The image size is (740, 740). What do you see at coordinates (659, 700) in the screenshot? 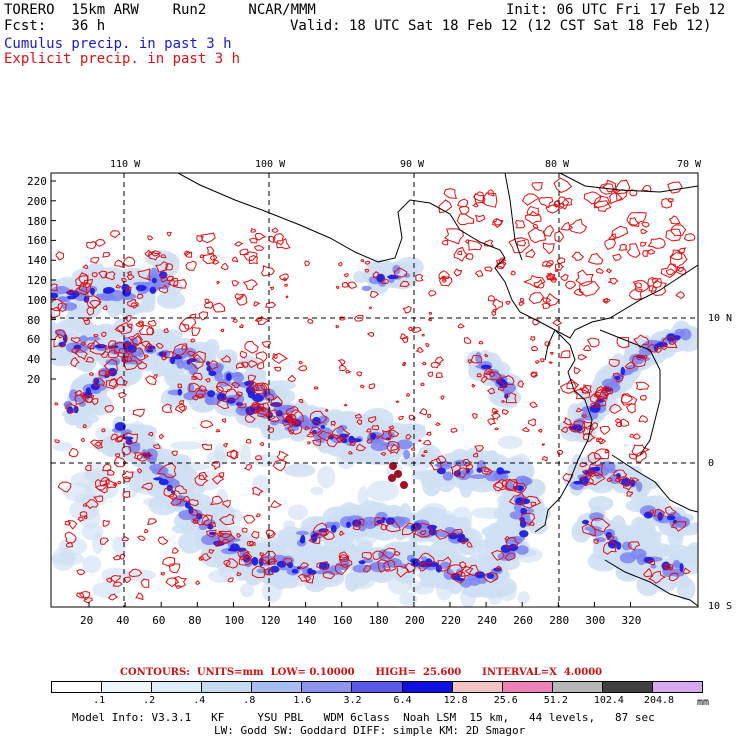
I see `colorbar-label: 204.8` at bounding box center [659, 700].